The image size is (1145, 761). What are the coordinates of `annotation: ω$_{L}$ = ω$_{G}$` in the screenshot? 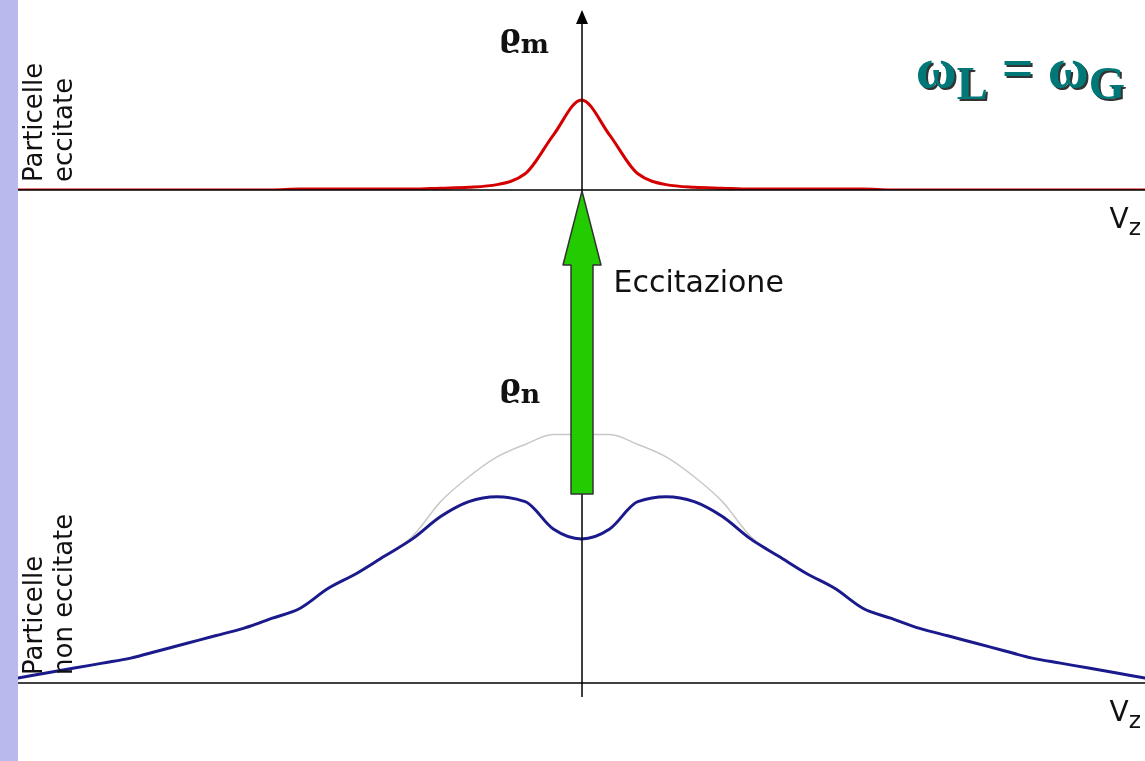 It's located at (1020, 73).